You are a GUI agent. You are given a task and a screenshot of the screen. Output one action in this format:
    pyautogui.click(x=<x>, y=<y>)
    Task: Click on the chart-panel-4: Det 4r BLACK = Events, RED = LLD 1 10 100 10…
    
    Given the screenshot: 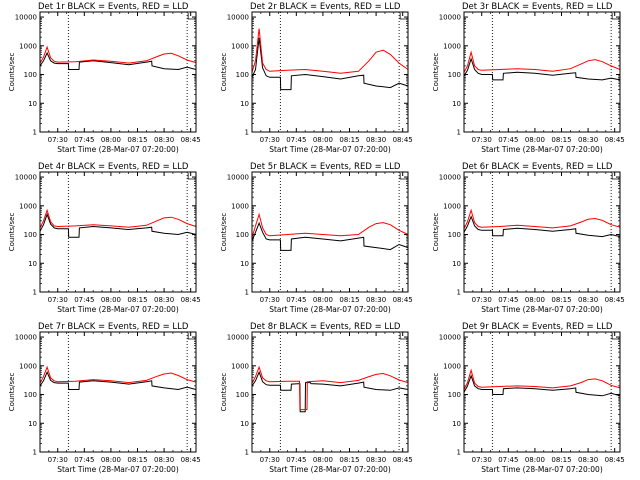 What is the action you would take?
    pyautogui.click(x=104, y=238)
    